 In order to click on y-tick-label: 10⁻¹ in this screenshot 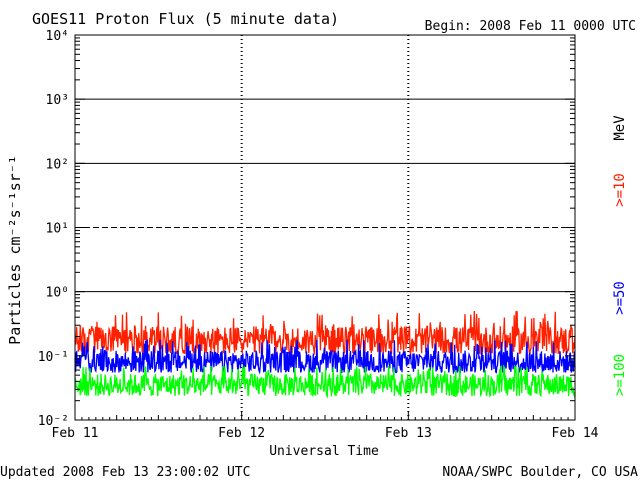, I will do `click(53, 357)`.